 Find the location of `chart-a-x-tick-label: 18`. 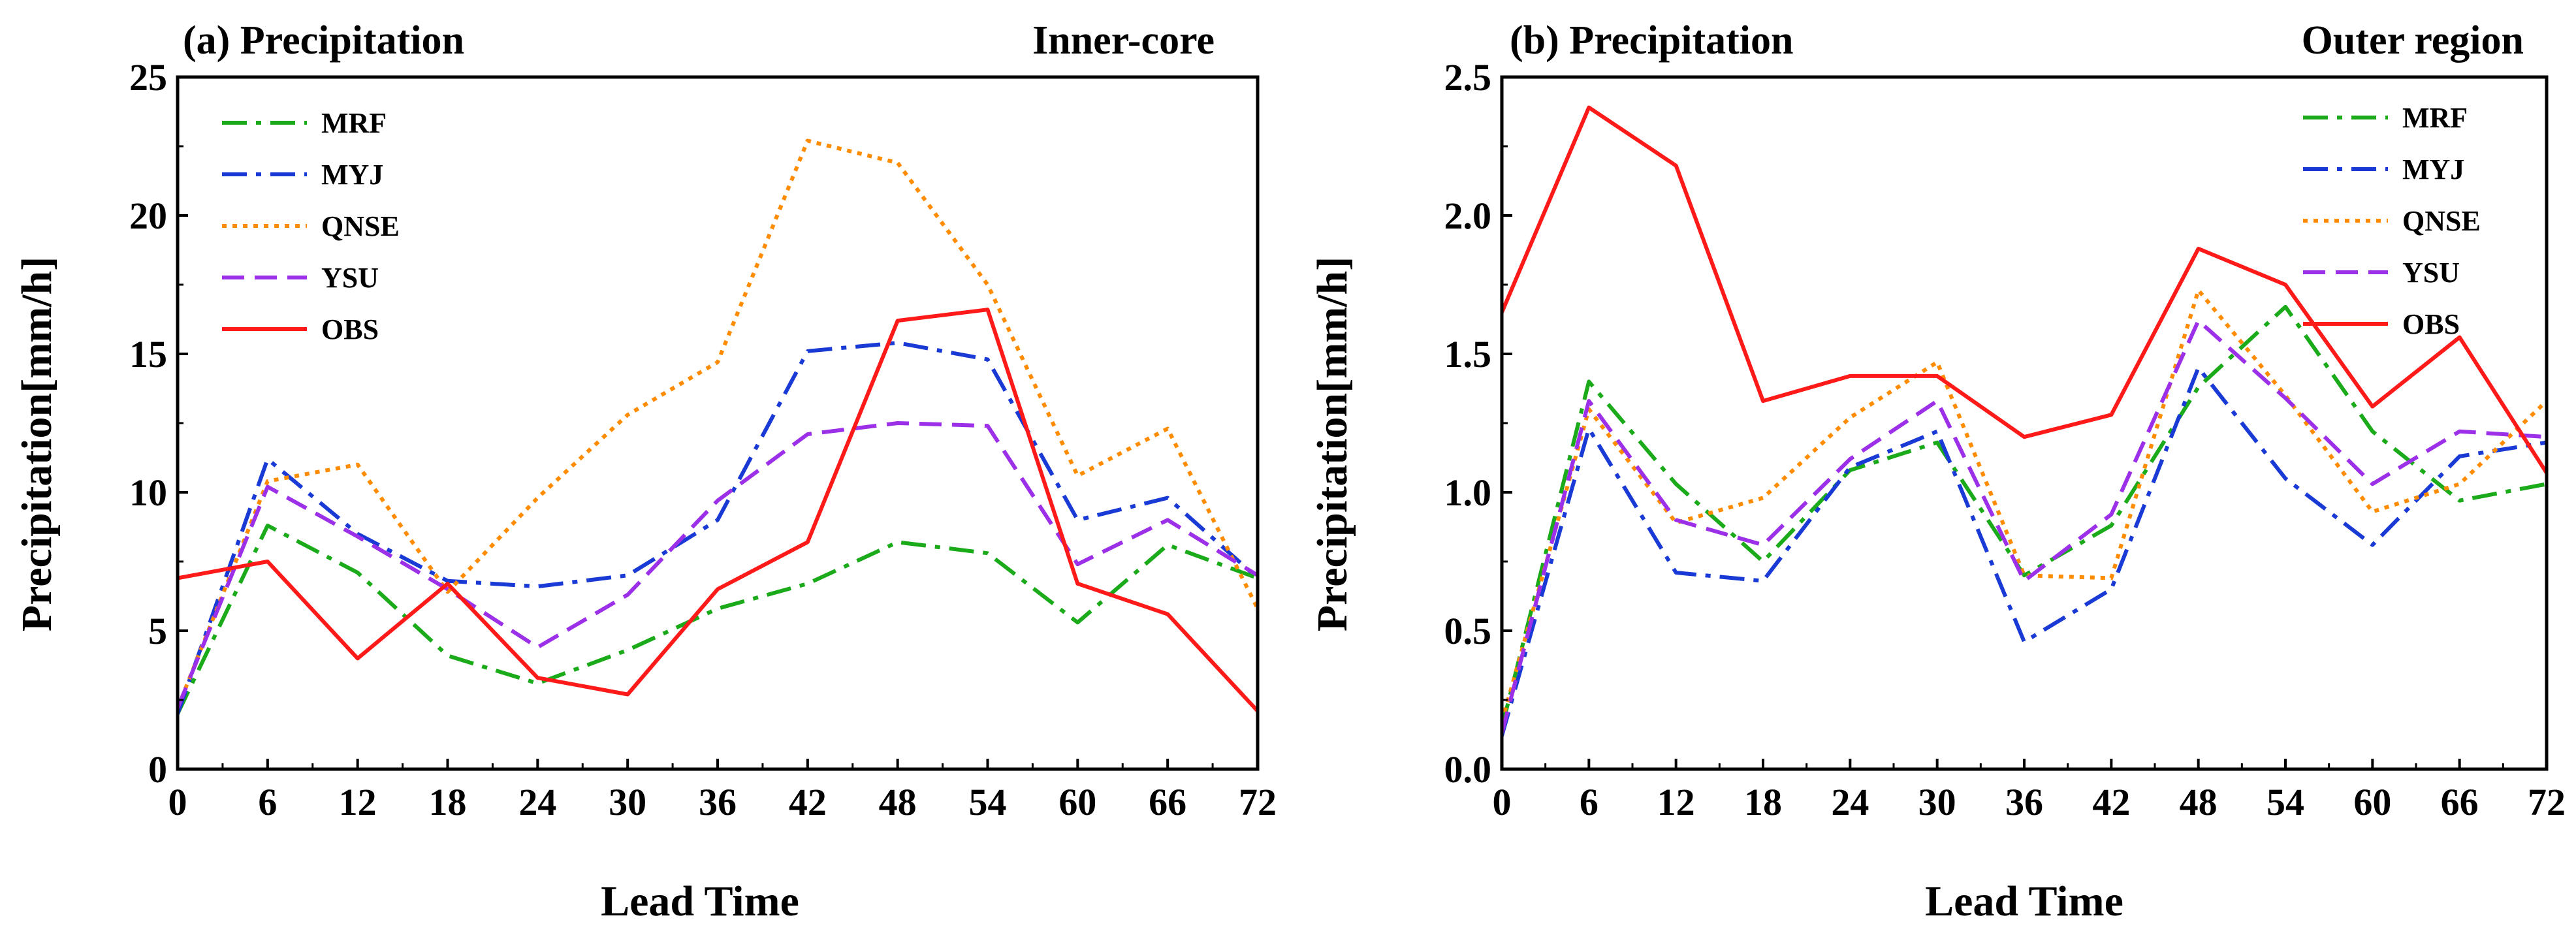

chart-a-x-tick-label: 18 is located at coordinates (448, 802).